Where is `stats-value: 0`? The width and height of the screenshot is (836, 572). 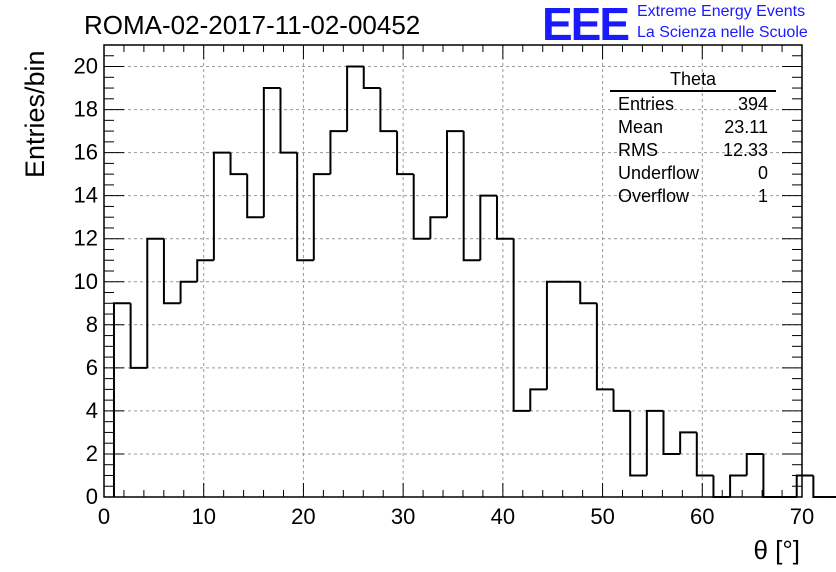 stats-value: 0 is located at coordinates (762, 173).